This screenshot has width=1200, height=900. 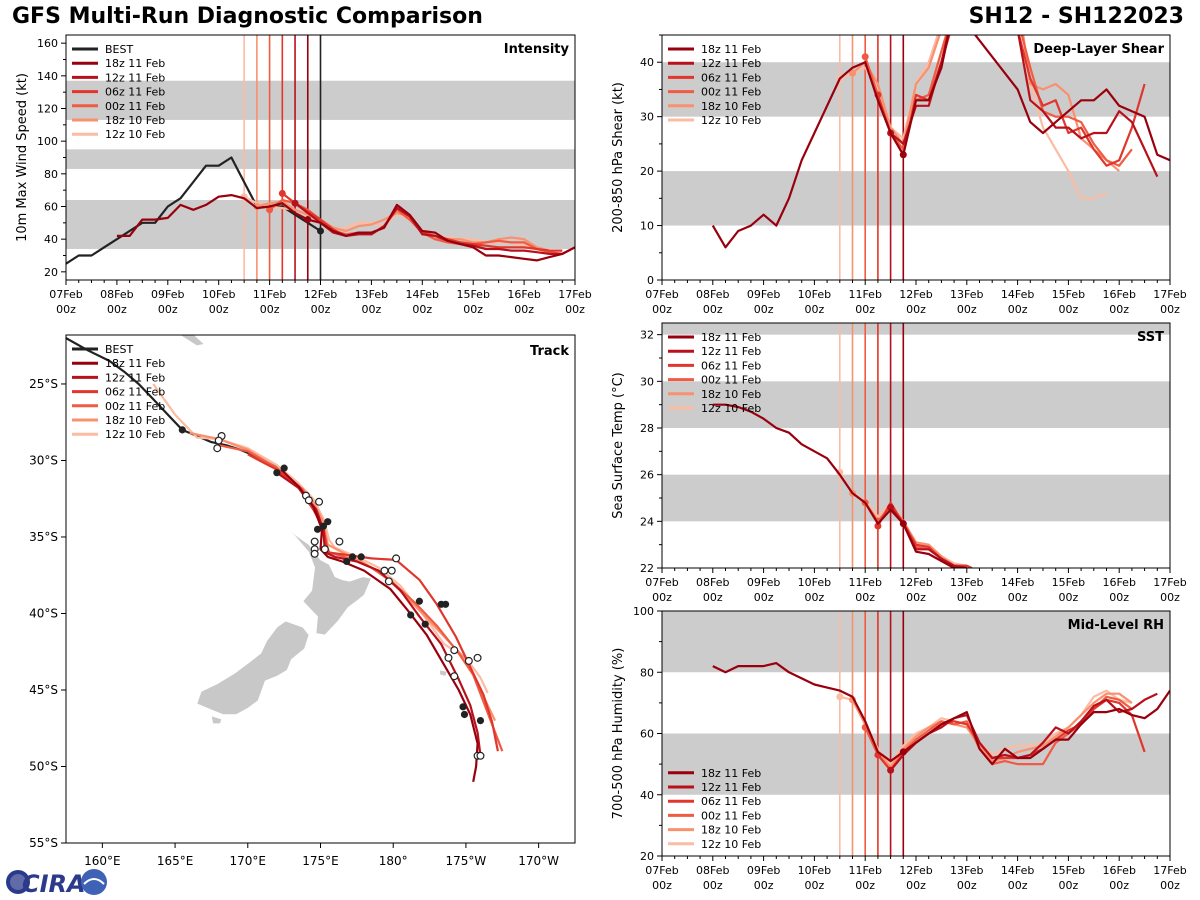 What do you see at coordinates (852, 73) in the screenshot?
I see `shear-marker-18z-10-feb` at bounding box center [852, 73].